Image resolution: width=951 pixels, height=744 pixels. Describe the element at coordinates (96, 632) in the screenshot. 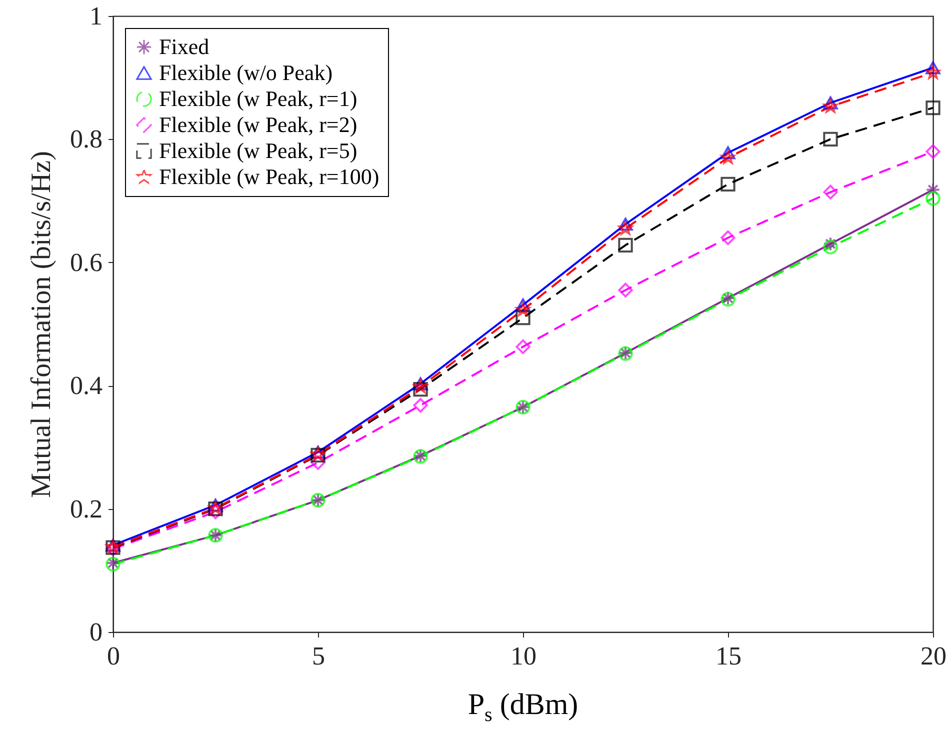

I see `y-tick-label: 0` at that location.